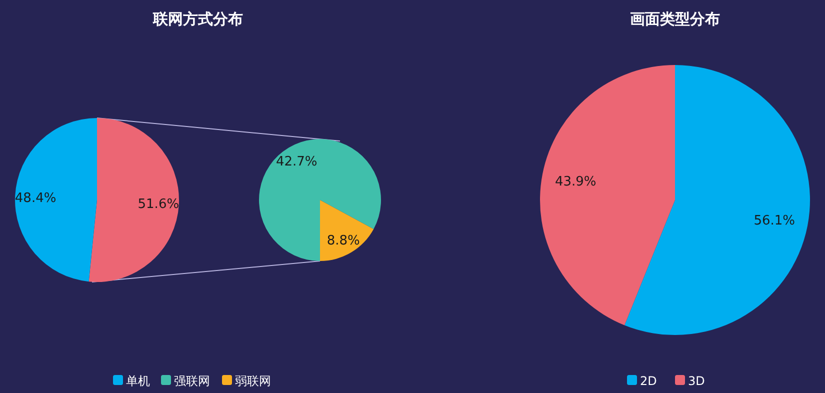 The width and height of the screenshot is (825, 393). What do you see at coordinates (696, 381) in the screenshot?
I see `legend-label: 3D` at bounding box center [696, 381].